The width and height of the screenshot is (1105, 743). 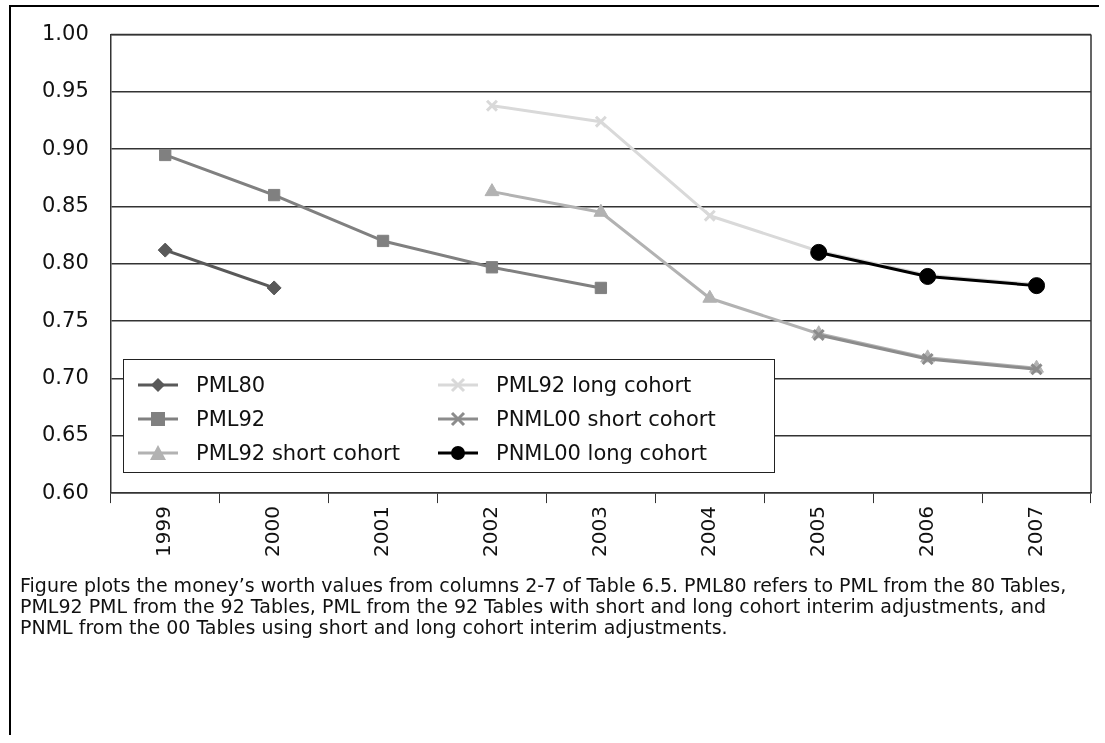 I want to click on legend-label: PML92 long cohort, so click(x=594, y=385).